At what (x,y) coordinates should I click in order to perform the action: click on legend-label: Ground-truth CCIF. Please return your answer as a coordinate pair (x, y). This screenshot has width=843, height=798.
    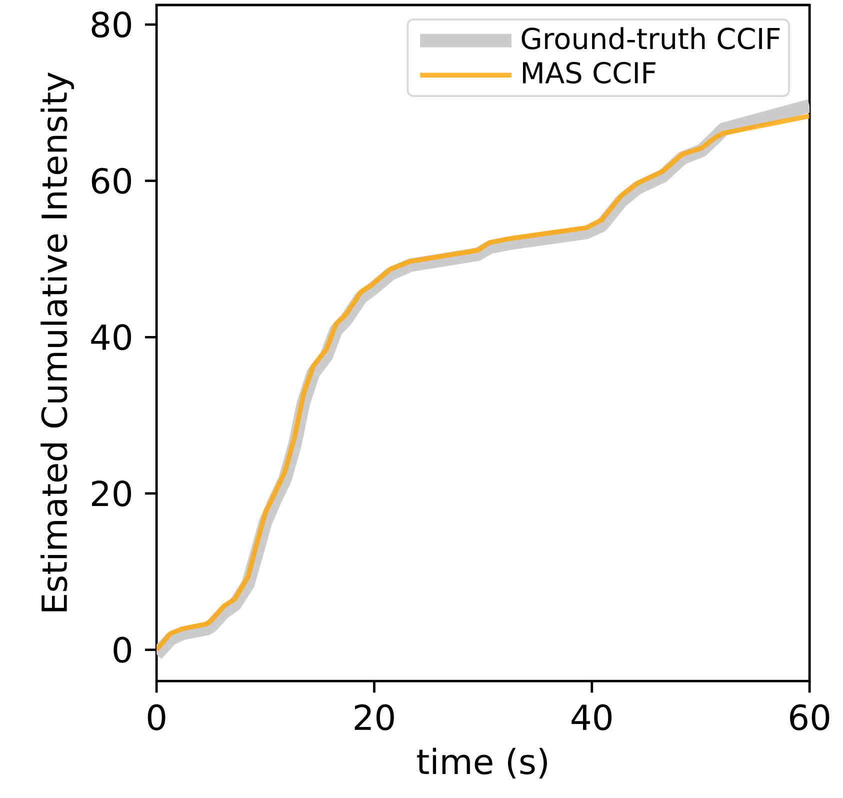
    Looking at the image, I should click on (651, 38).